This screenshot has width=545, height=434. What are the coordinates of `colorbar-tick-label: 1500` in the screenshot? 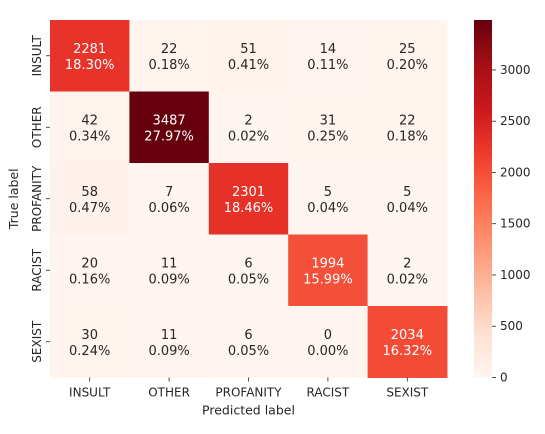 It's located at (515, 224).